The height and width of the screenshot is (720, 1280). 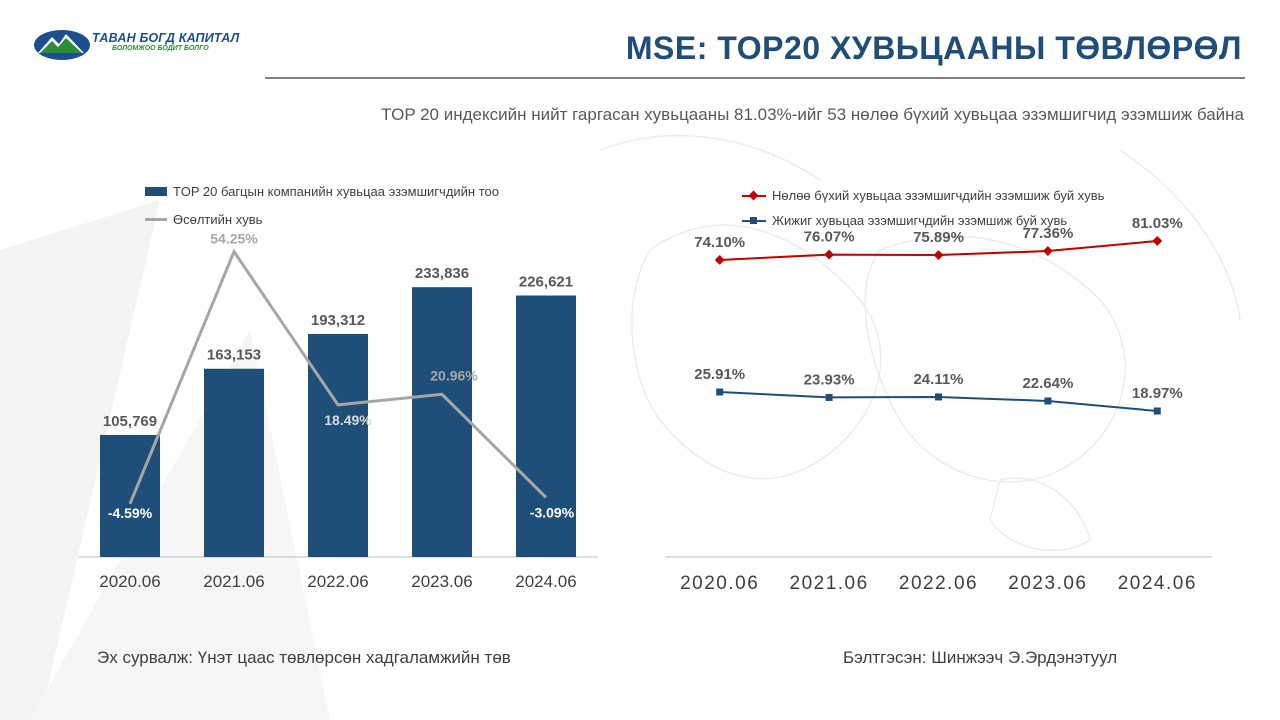 What do you see at coordinates (829, 237) in the screenshot?
I see `data-label-0-2021.06: 76.07%` at bounding box center [829, 237].